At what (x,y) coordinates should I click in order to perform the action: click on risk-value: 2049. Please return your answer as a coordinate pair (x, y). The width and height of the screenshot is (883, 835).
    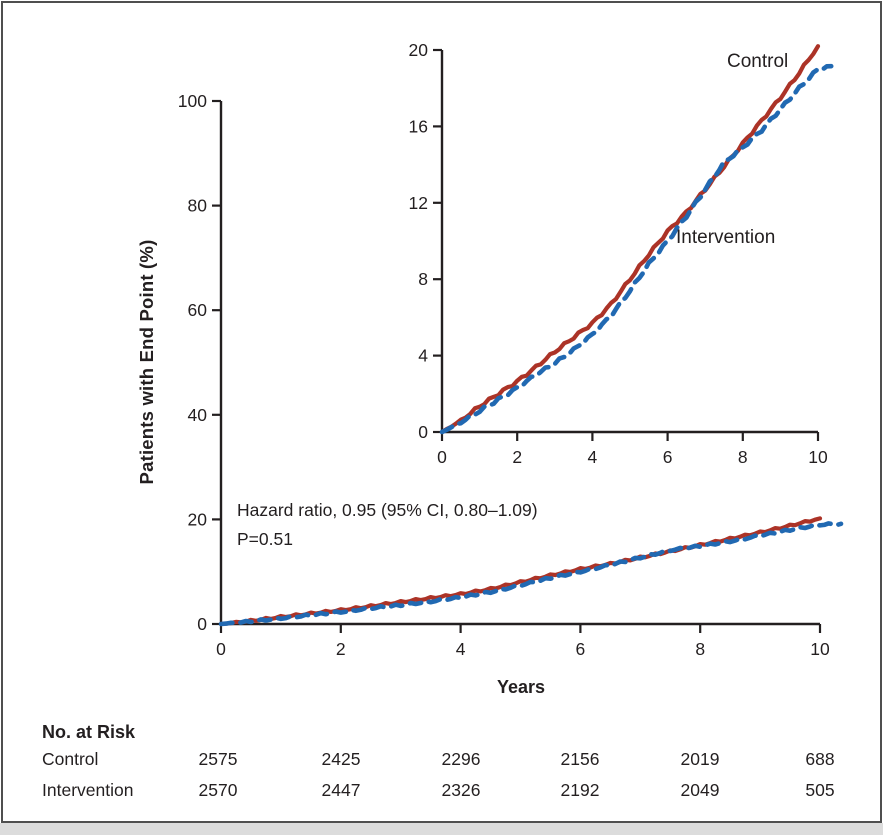
    Looking at the image, I should click on (700, 790).